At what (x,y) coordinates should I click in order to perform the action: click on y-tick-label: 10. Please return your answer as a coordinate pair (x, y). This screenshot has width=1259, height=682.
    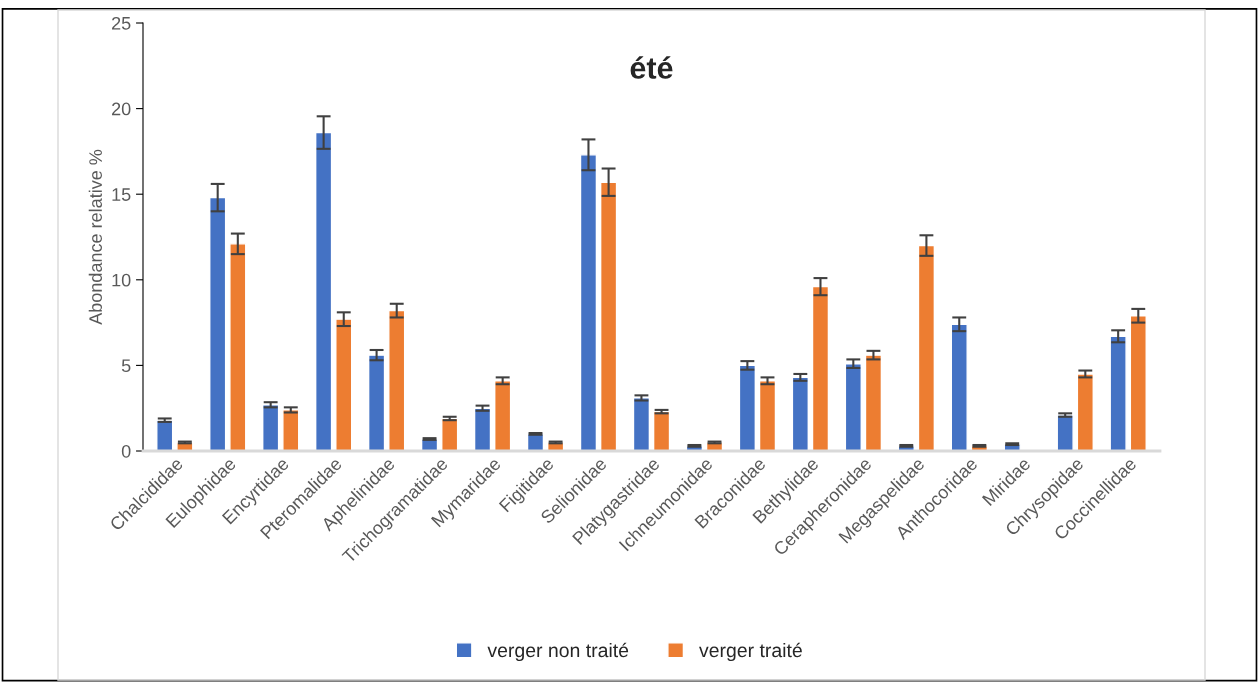
    Looking at the image, I should click on (121, 280).